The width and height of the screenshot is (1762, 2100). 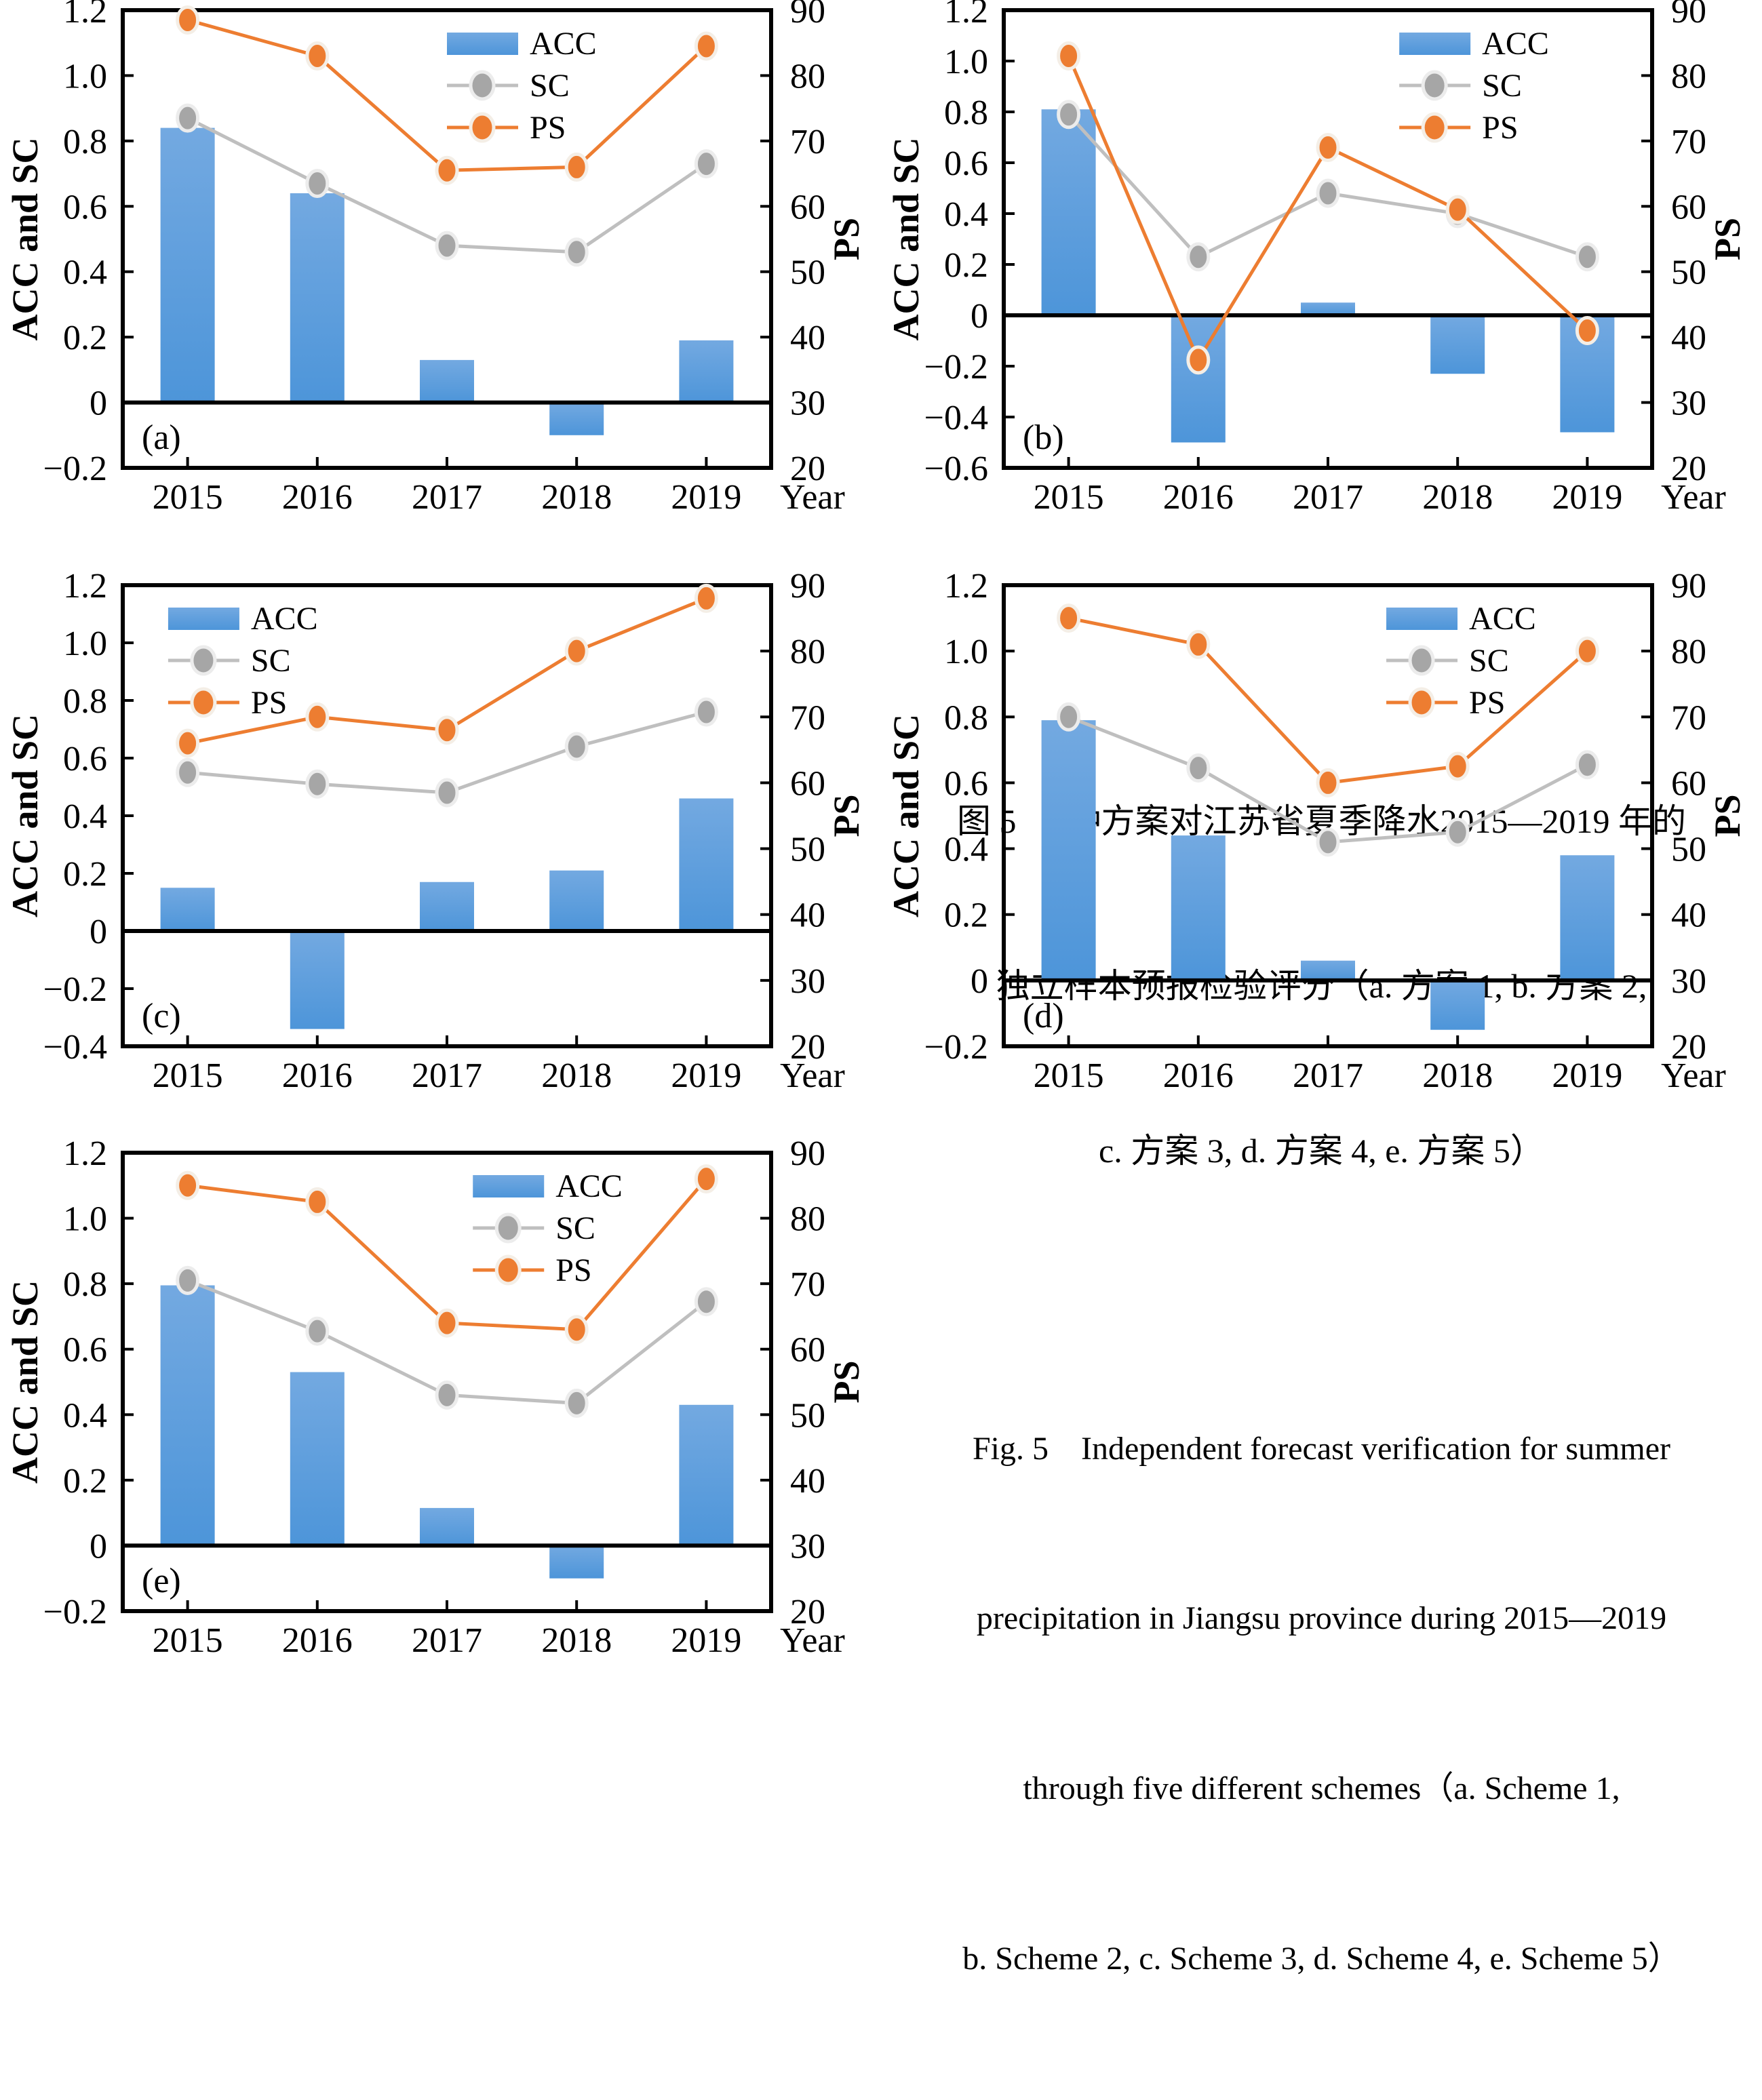 What do you see at coordinates (846, 1381) in the screenshot?
I see `right-axis-title: PS` at bounding box center [846, 1381].